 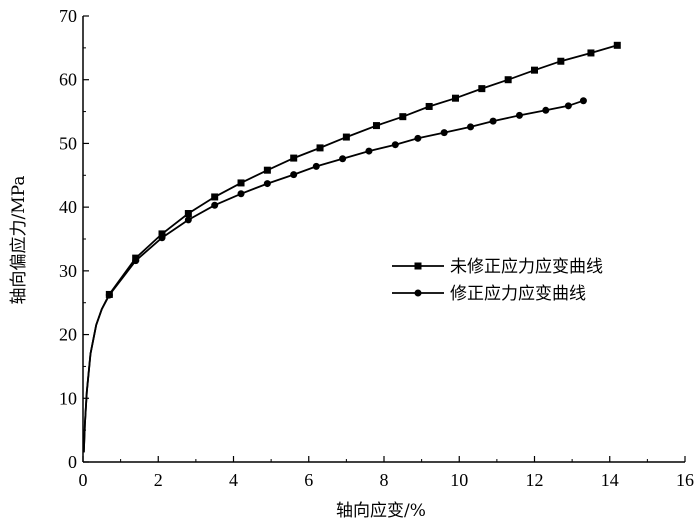 I want to click on y-tick-label: 10, so click(x=68, y=398).